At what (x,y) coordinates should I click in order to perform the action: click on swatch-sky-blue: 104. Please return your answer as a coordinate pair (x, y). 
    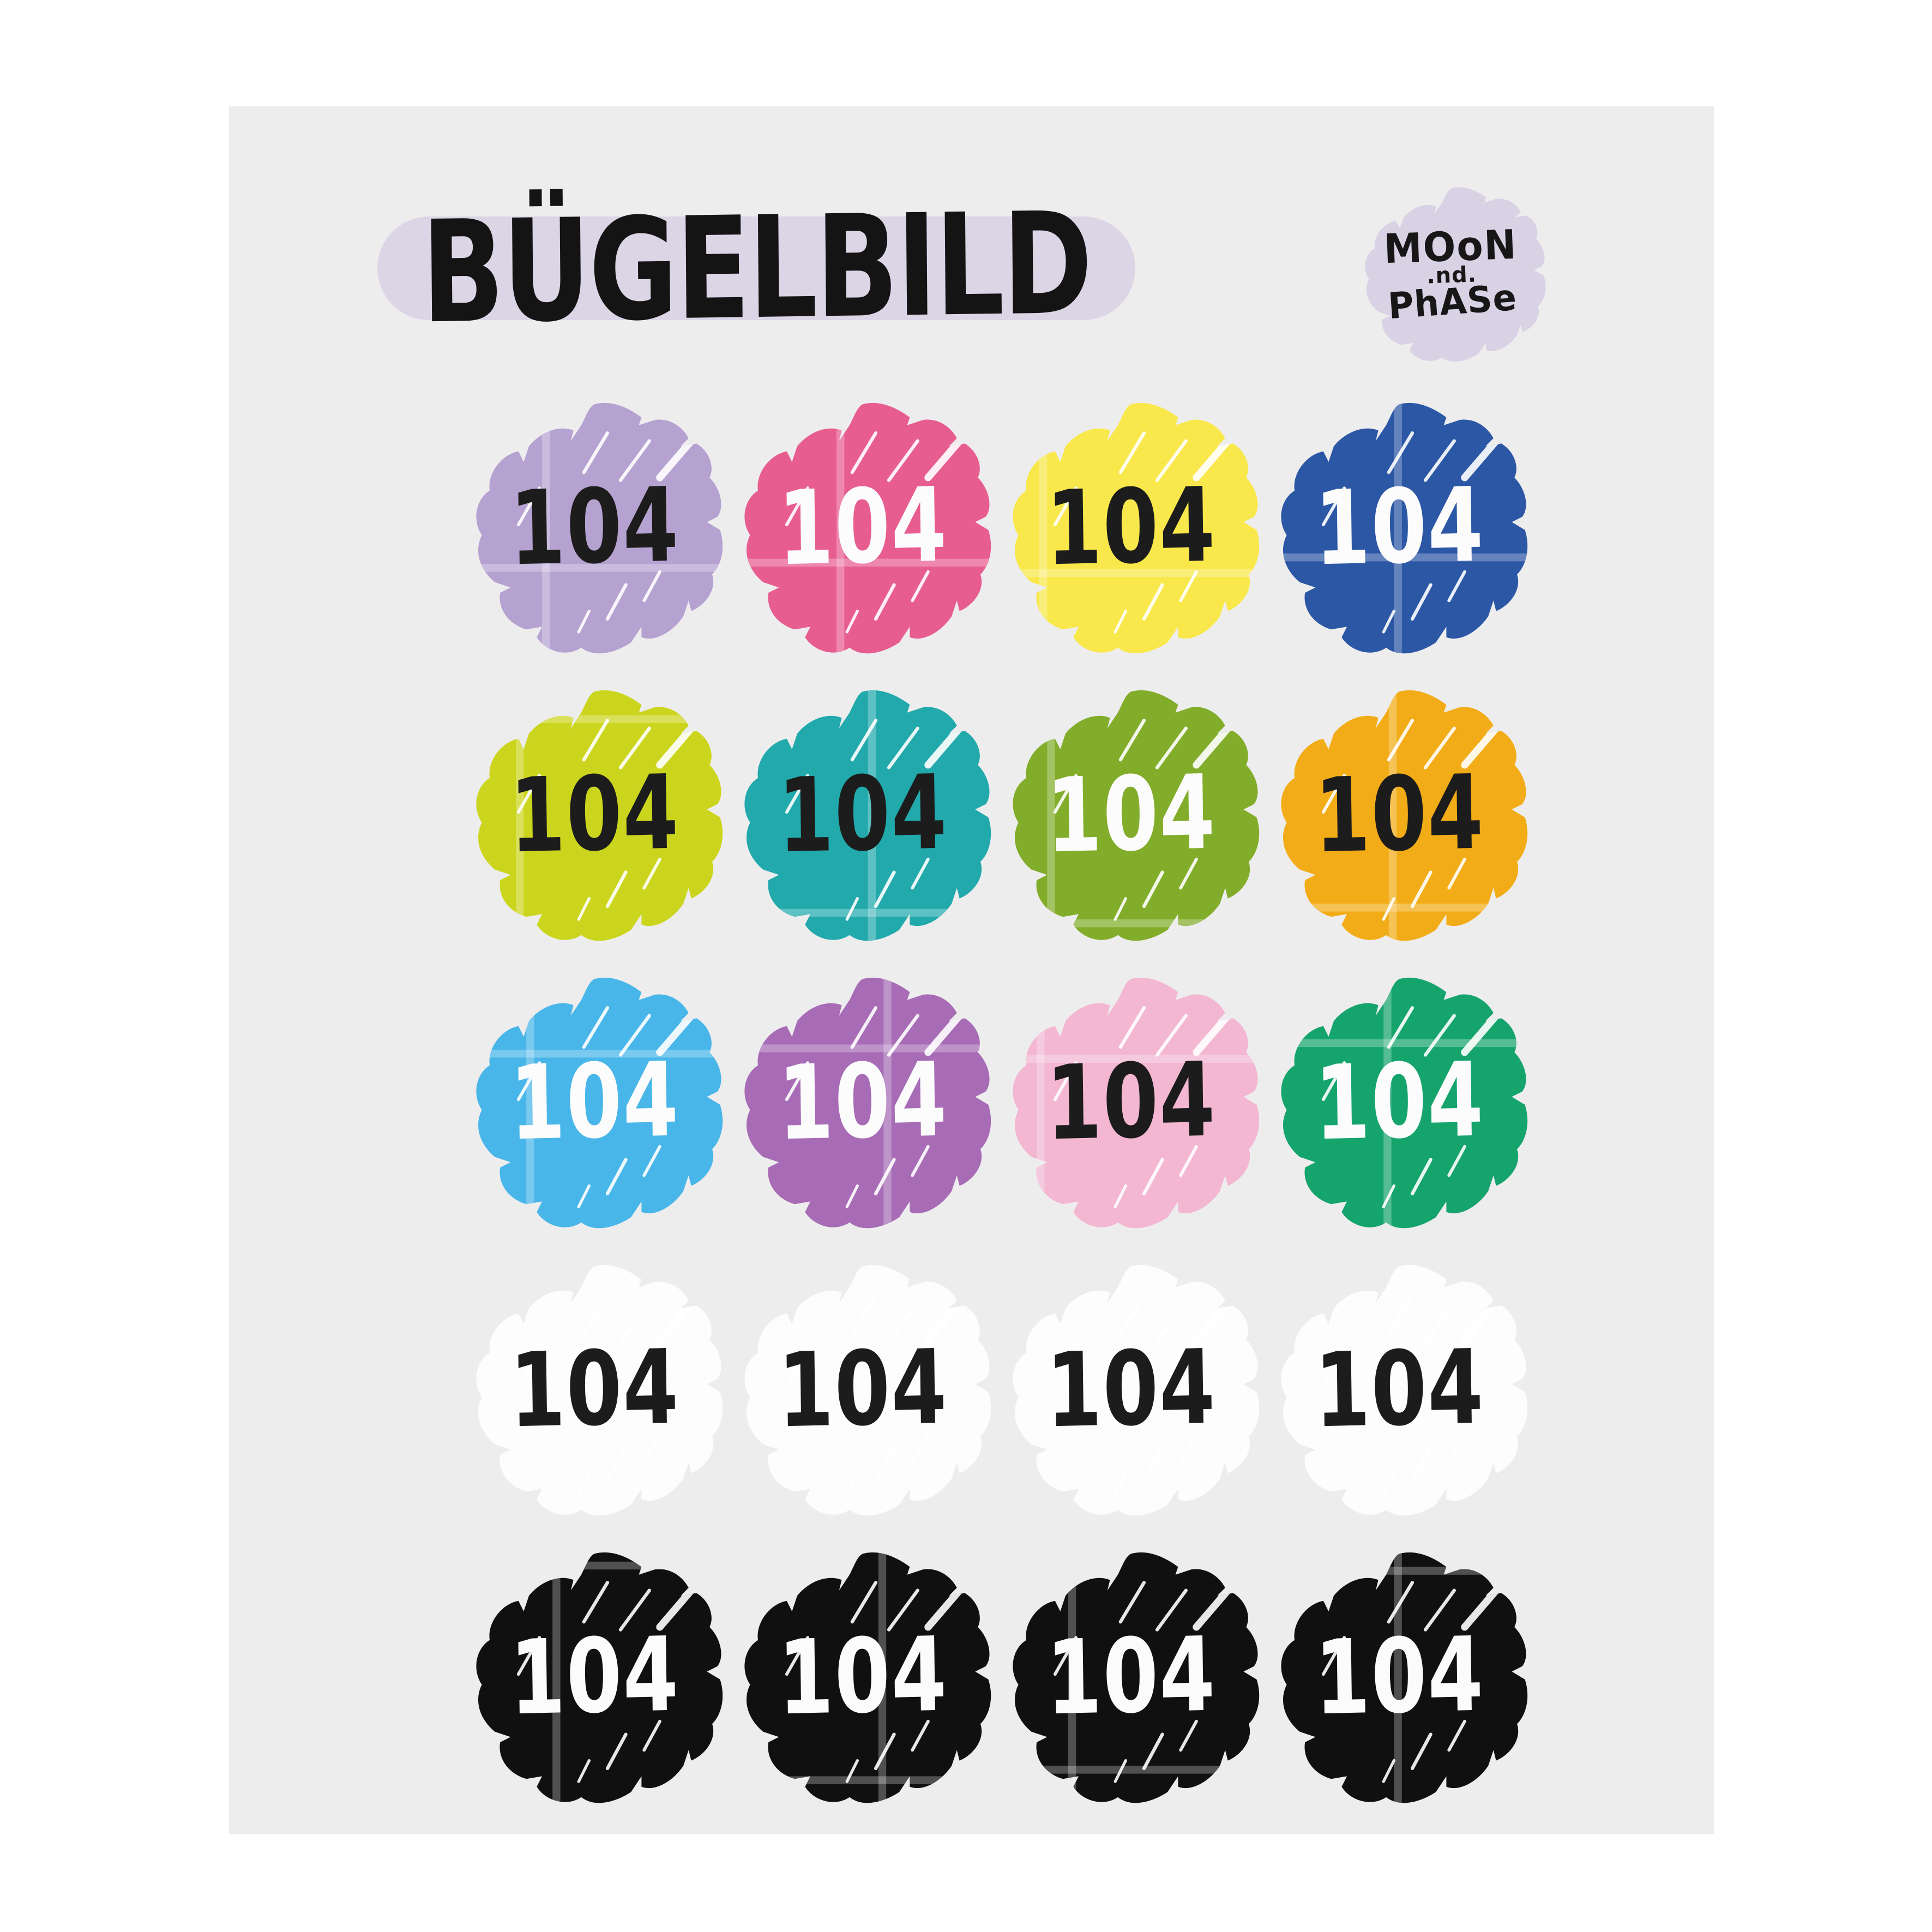
    Looking at the image, I should click on (594, 1102).